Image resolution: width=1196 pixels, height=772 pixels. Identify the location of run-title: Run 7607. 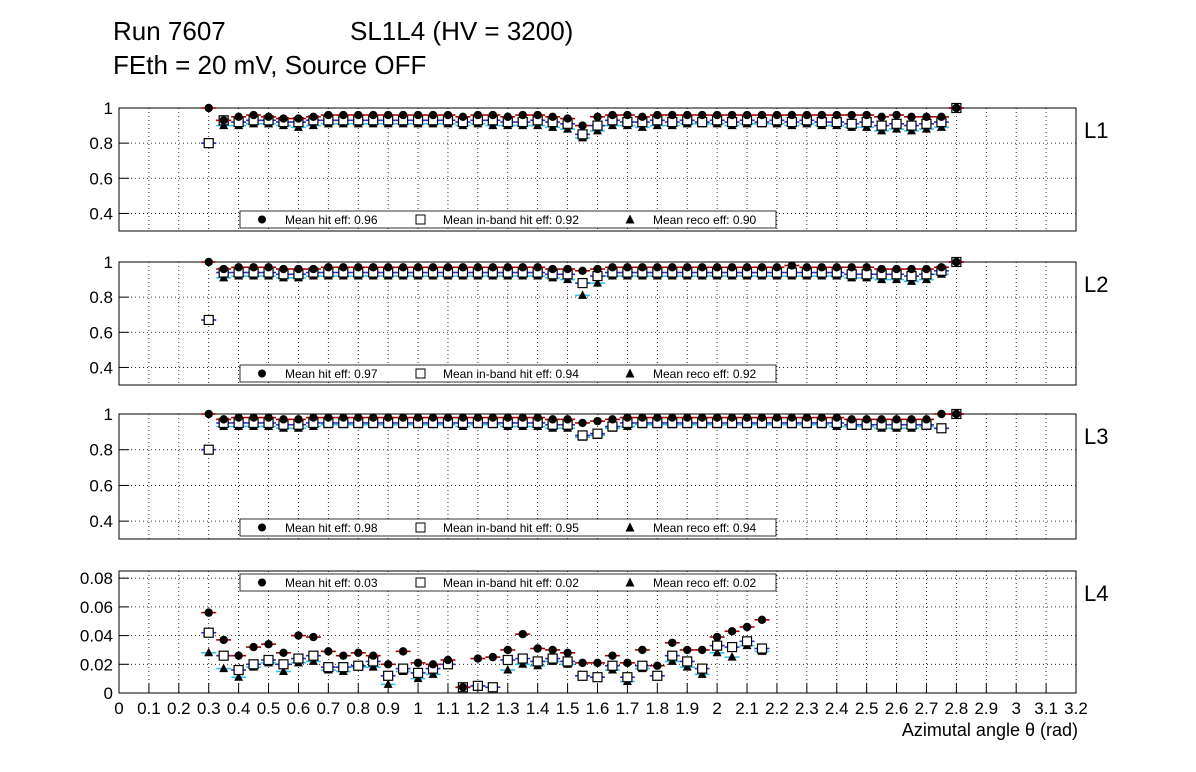
(169, 31).